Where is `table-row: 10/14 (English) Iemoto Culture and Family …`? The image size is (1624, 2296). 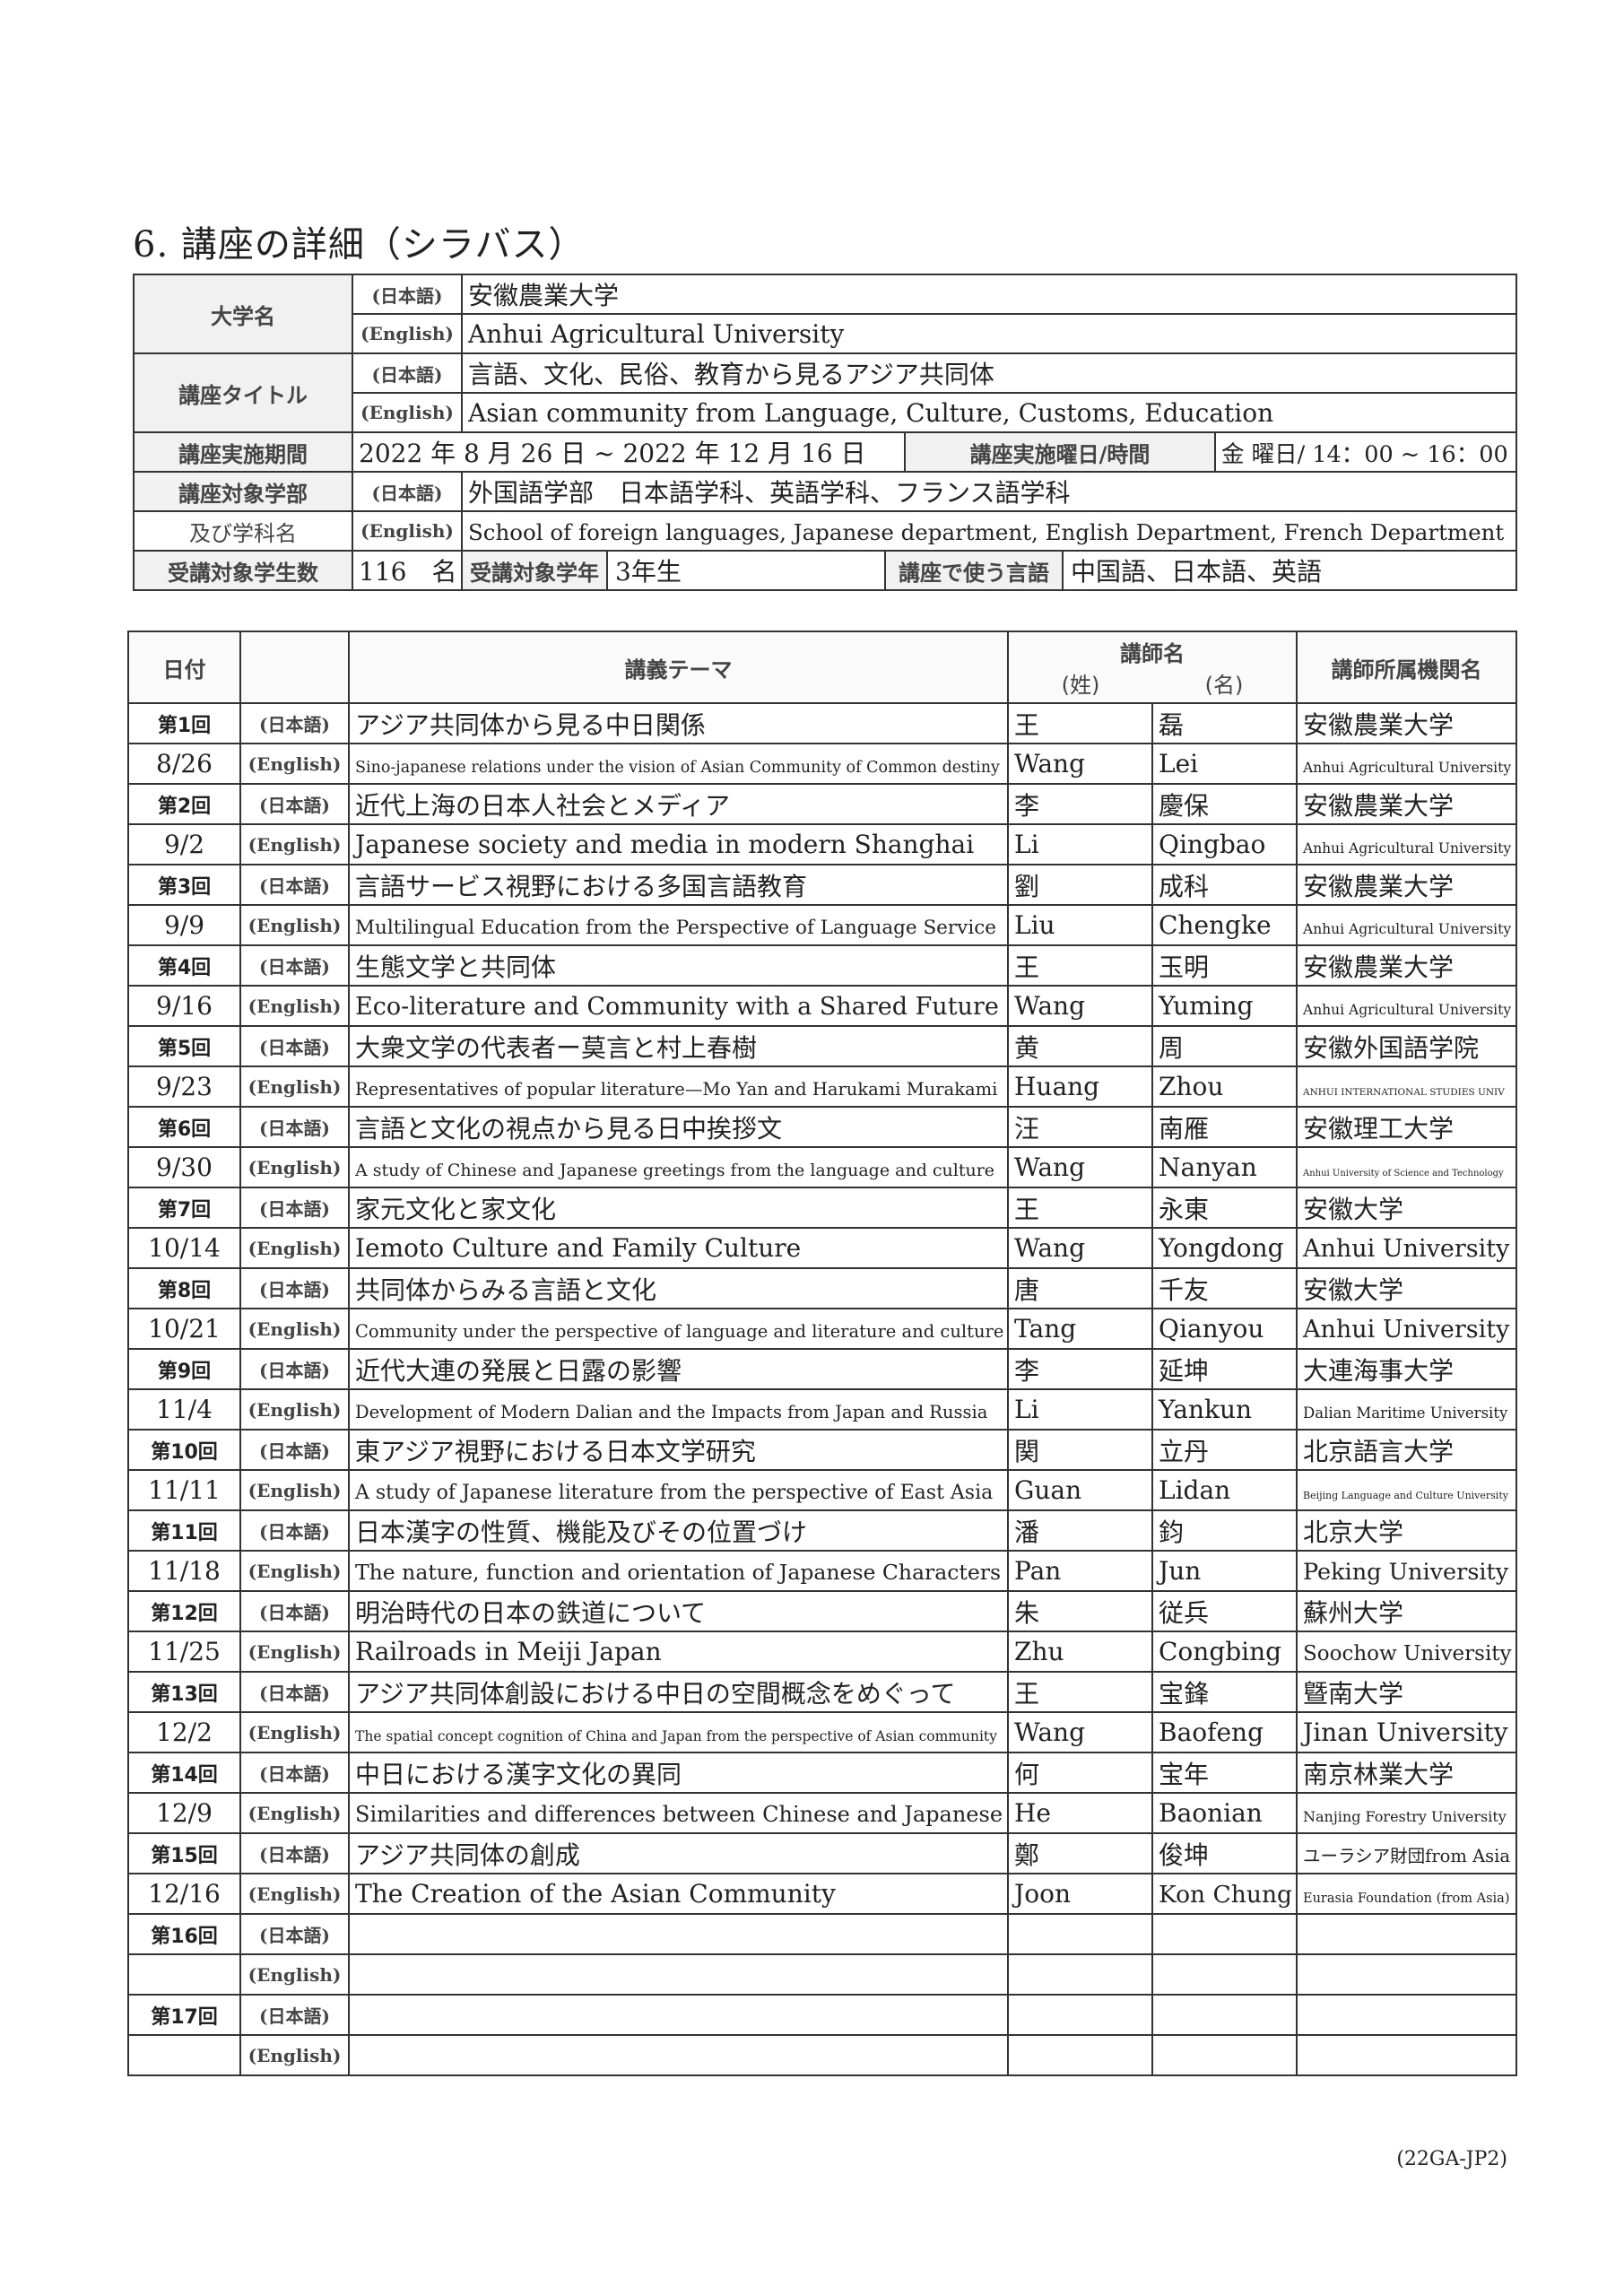
table-row: 10/14 (English) Iemoto Culture and Family … is located at coordinates (822, 1248).